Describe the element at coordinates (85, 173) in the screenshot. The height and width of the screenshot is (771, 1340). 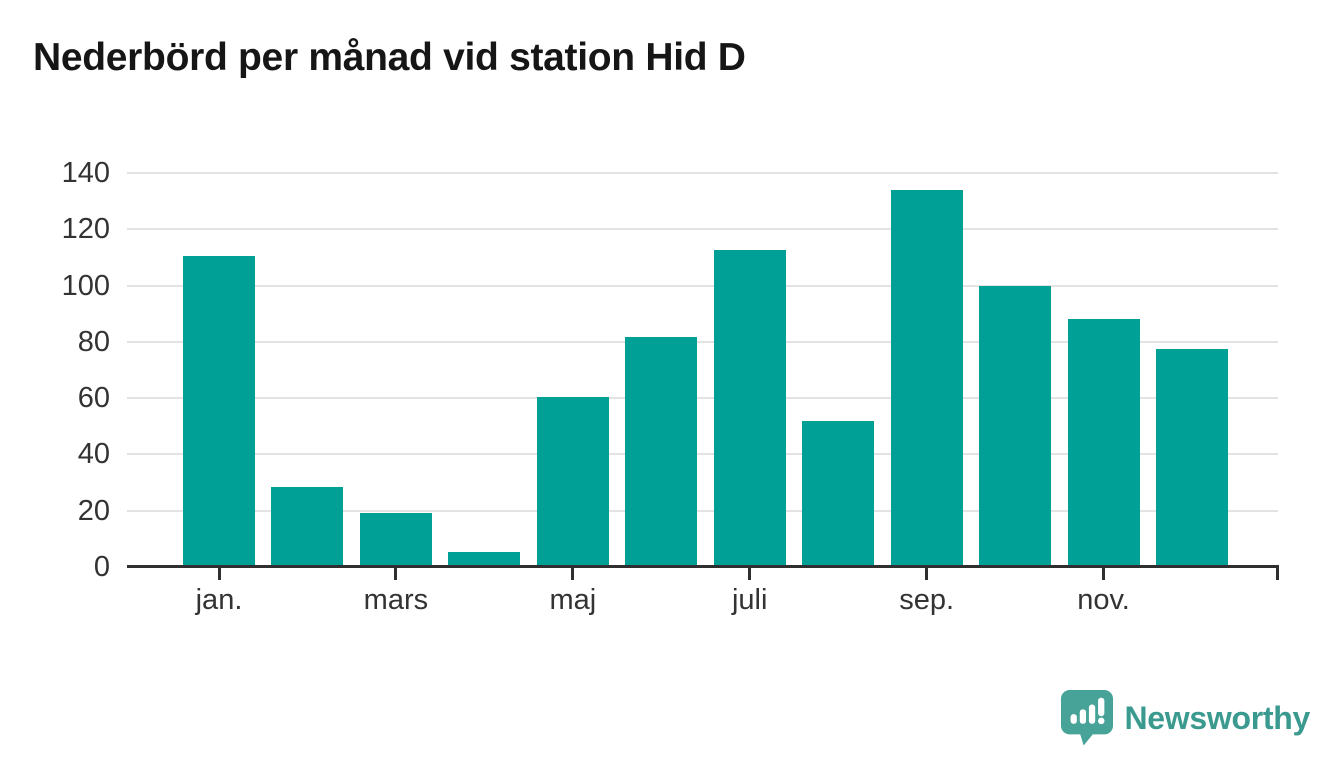
I see `y-axis-label-140: 140` at that location.